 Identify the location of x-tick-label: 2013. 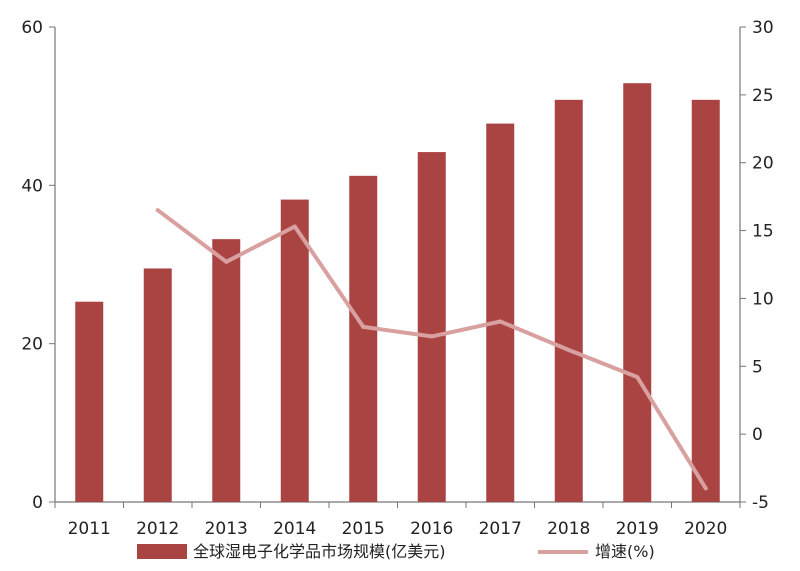
(226, 529).